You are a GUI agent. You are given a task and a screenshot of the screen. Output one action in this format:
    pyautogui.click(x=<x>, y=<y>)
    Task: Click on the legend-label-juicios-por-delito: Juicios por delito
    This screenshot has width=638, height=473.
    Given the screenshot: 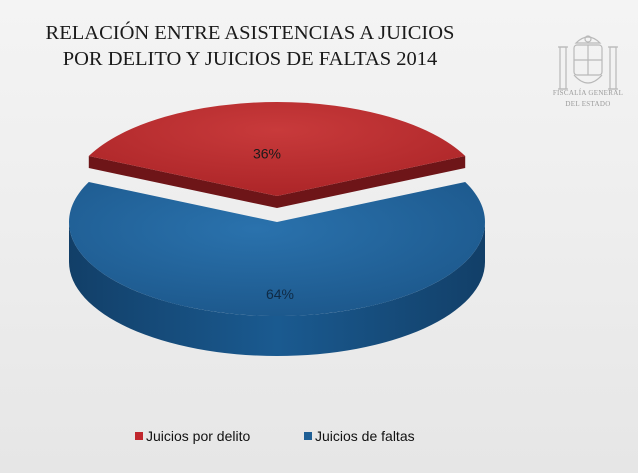 What is the action you would take?
    pyautogui.click(x=198, y=436)
    